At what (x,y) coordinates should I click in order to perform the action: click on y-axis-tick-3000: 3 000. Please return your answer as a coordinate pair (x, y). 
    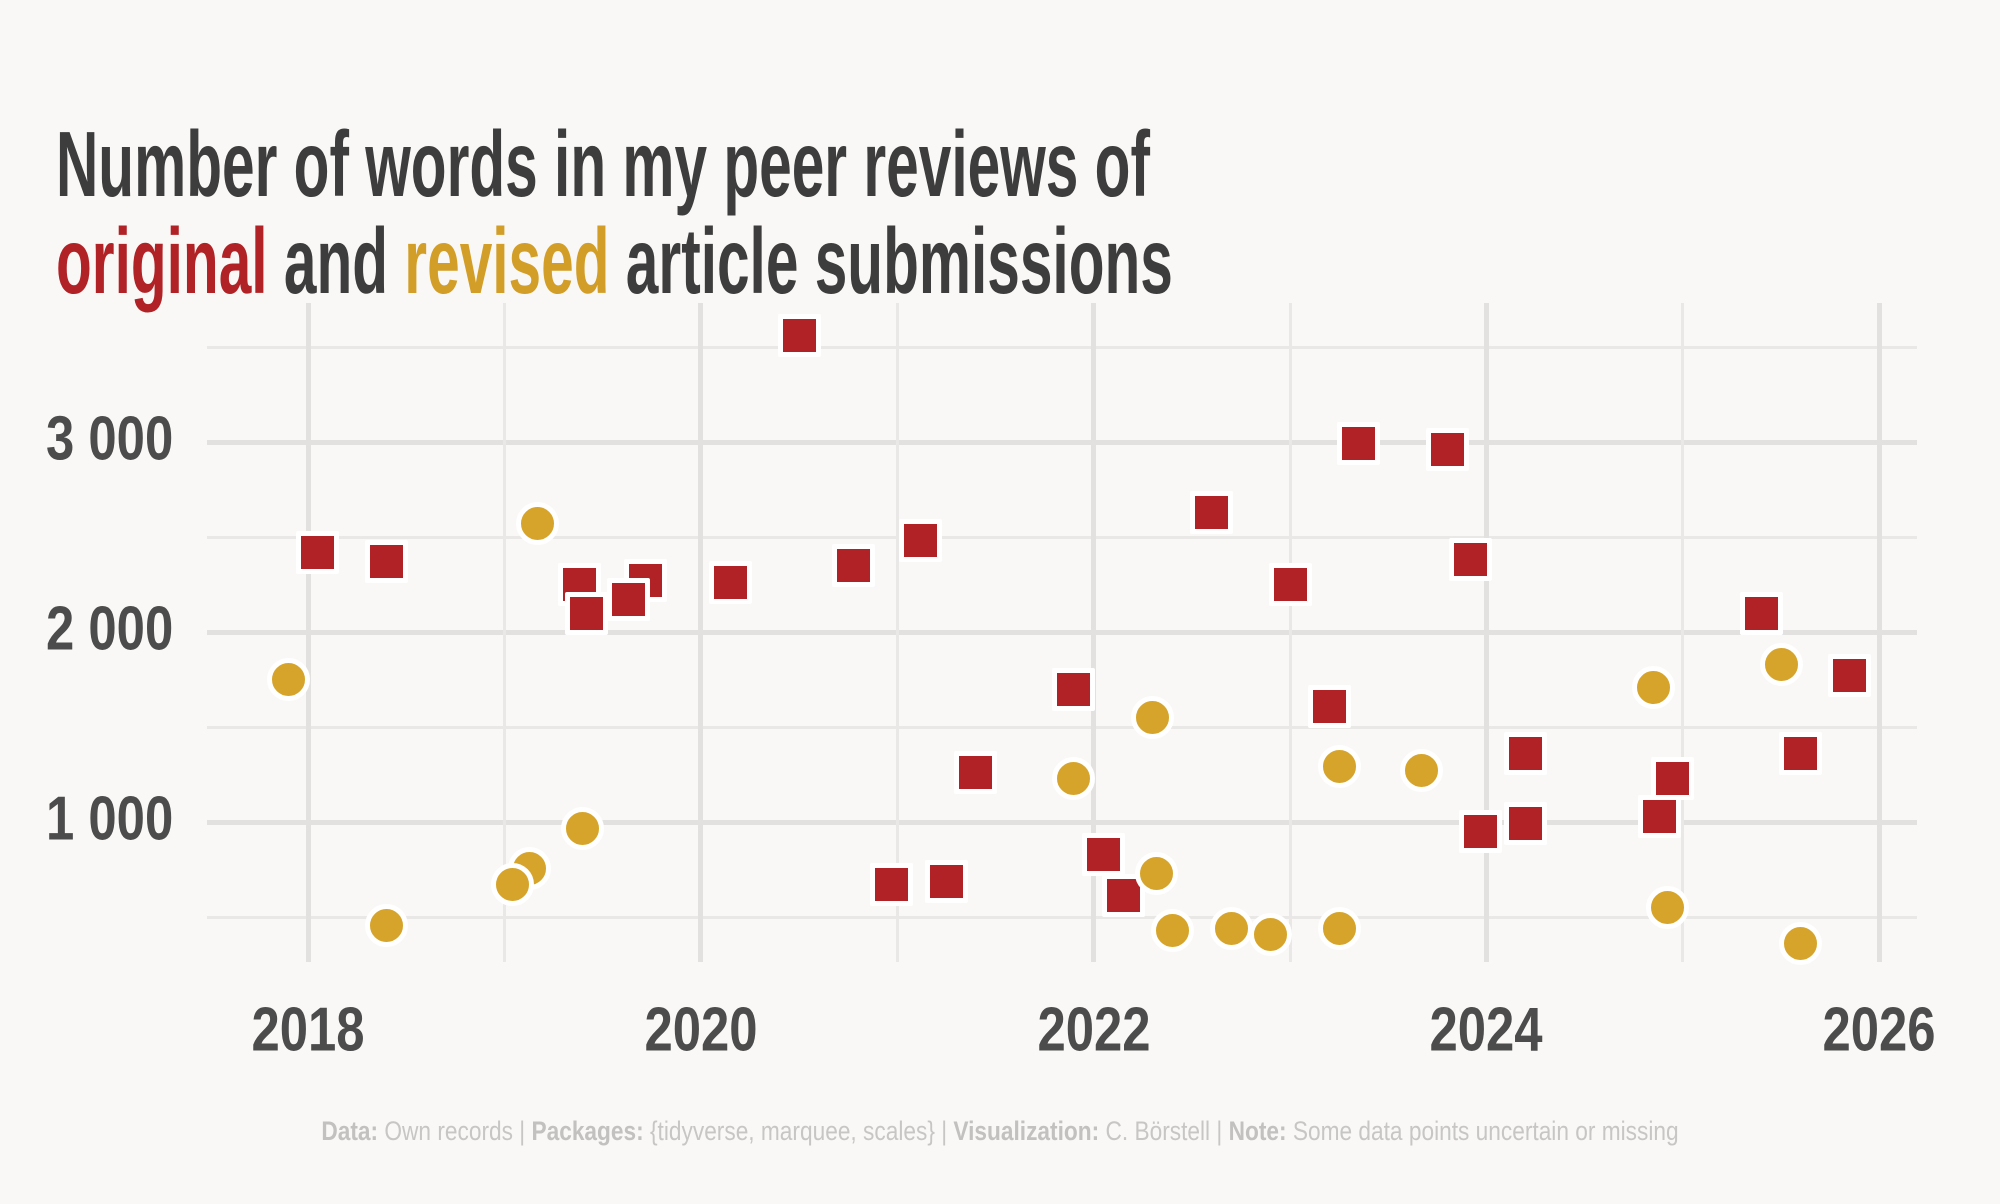
    Looking at the image, I should click on (110, 439).